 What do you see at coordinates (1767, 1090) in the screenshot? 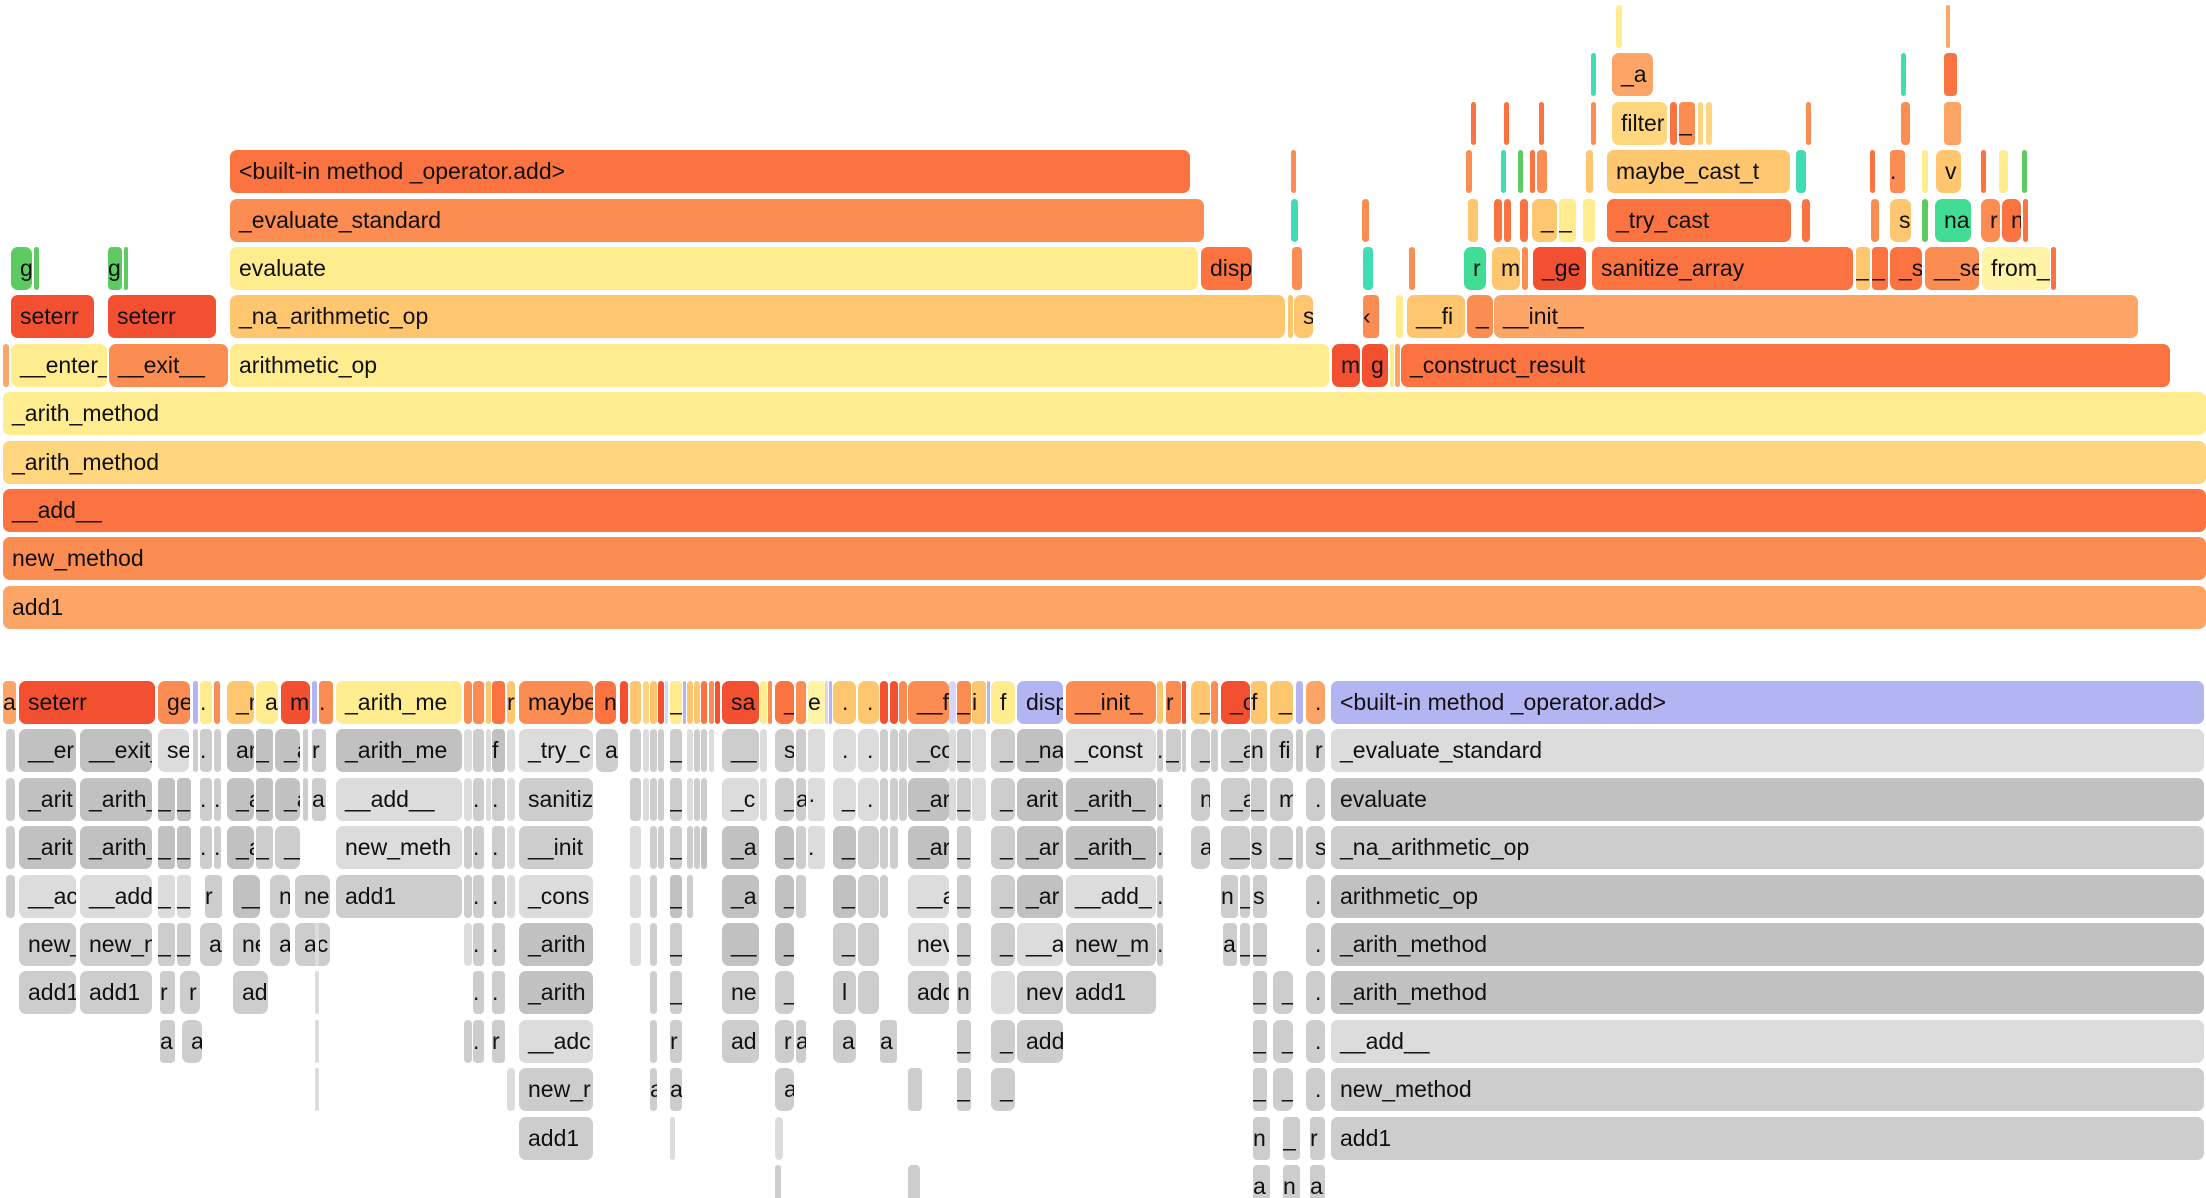
I see `frame: new_method` at bounding box center [1767, 1090].